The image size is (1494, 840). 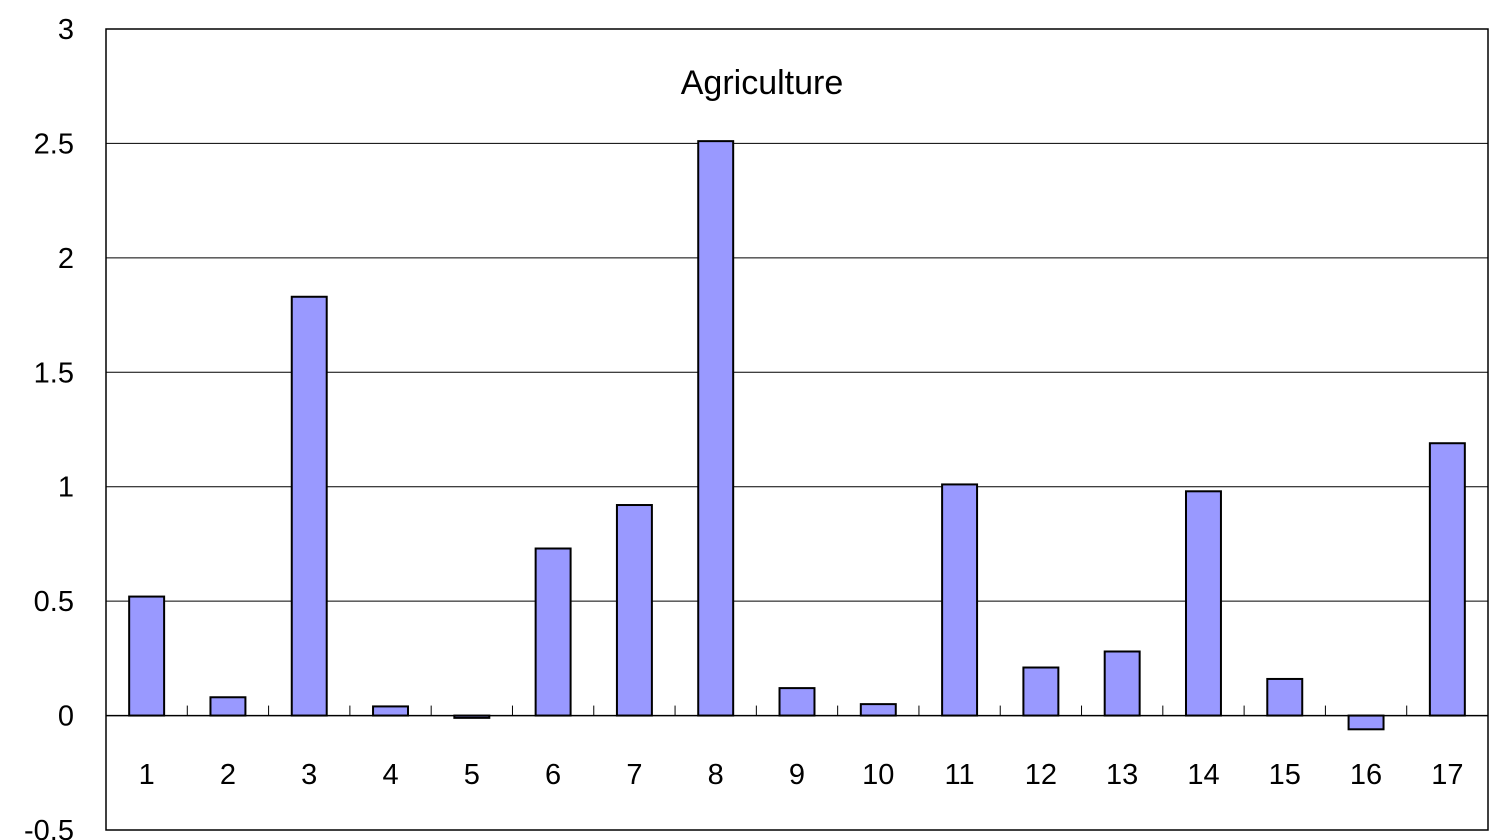 I want to click on x-tick-label: 2, so click(x=228, y=775).